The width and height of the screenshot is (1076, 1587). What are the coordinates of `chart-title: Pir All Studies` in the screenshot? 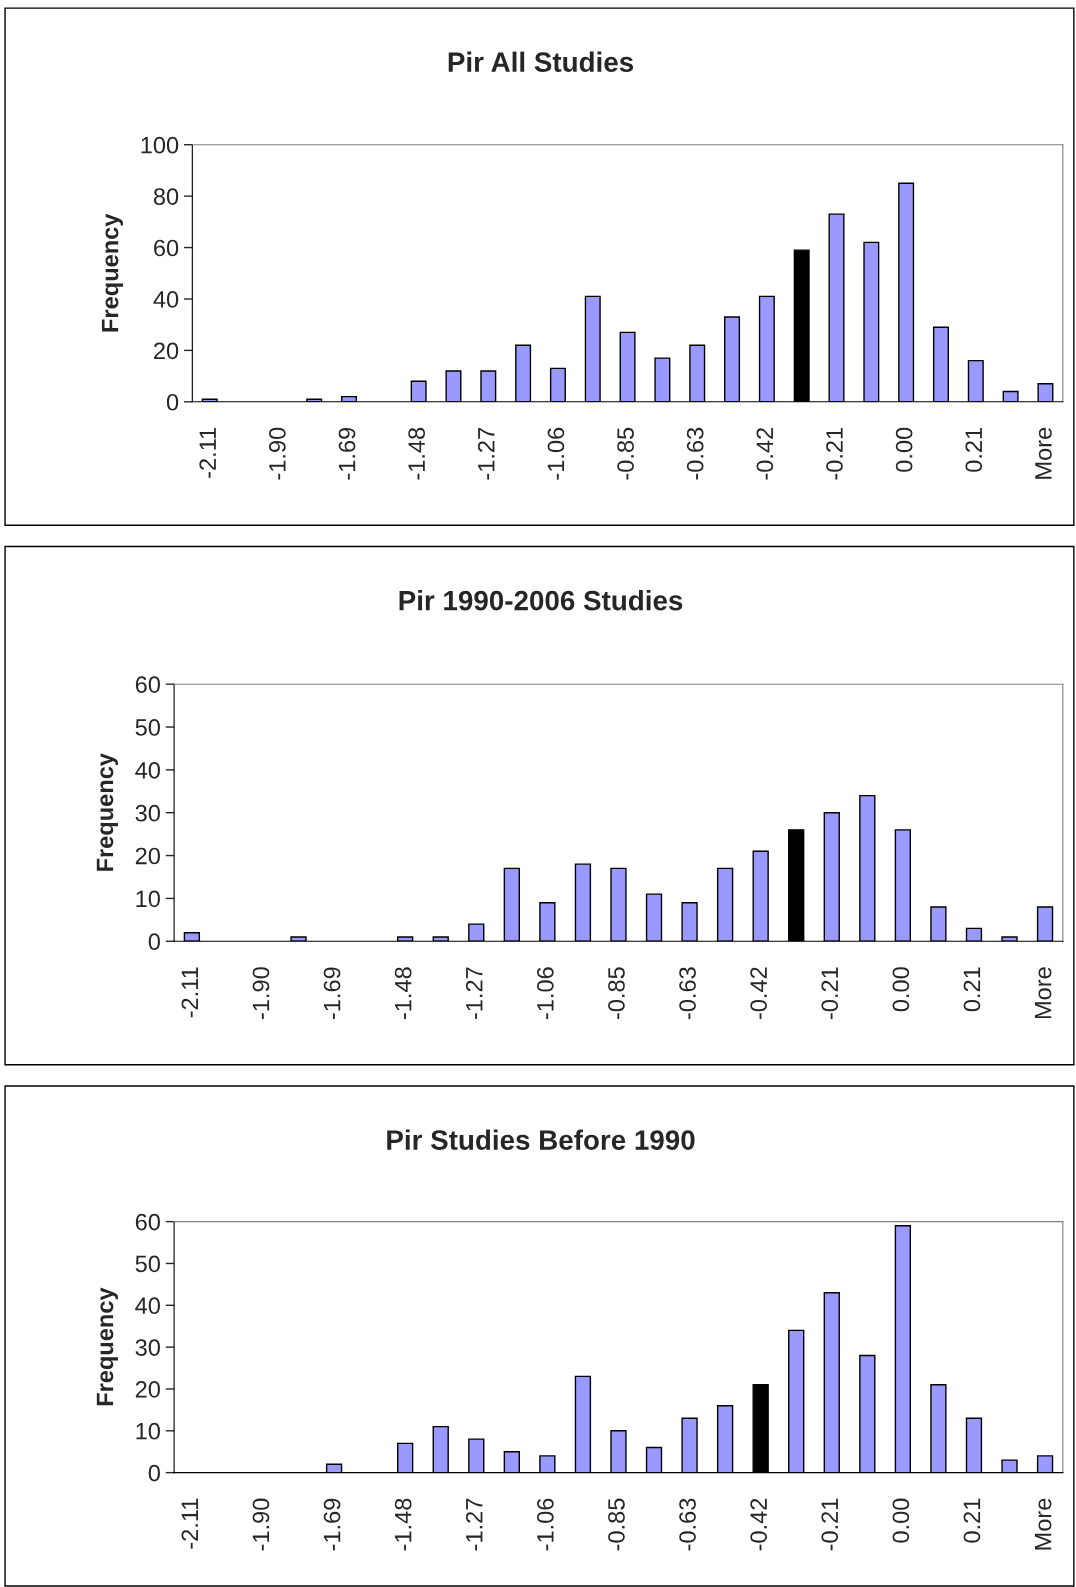 It's located at (541, 62).